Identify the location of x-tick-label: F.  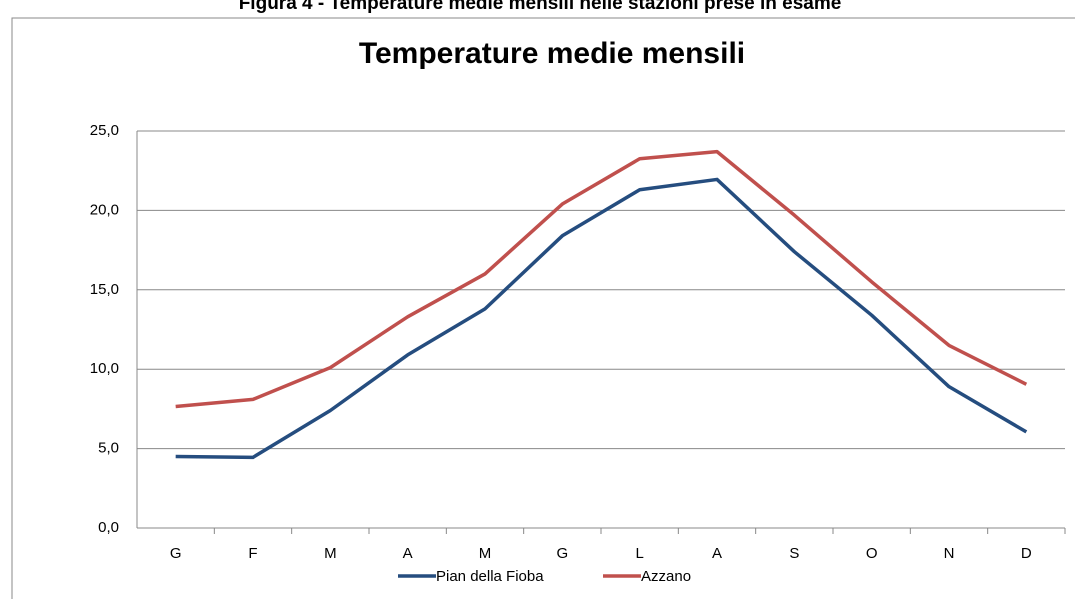
(252, 553).